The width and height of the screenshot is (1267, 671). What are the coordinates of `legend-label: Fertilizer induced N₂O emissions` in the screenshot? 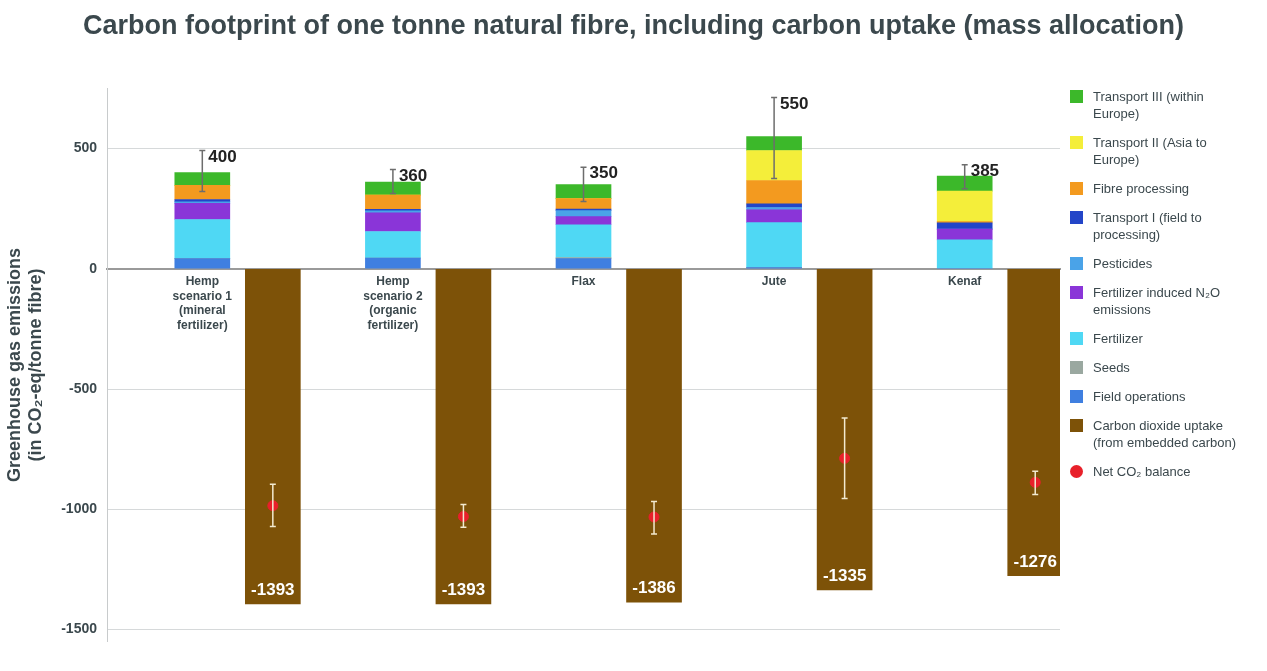 It's located at (1157, 301).